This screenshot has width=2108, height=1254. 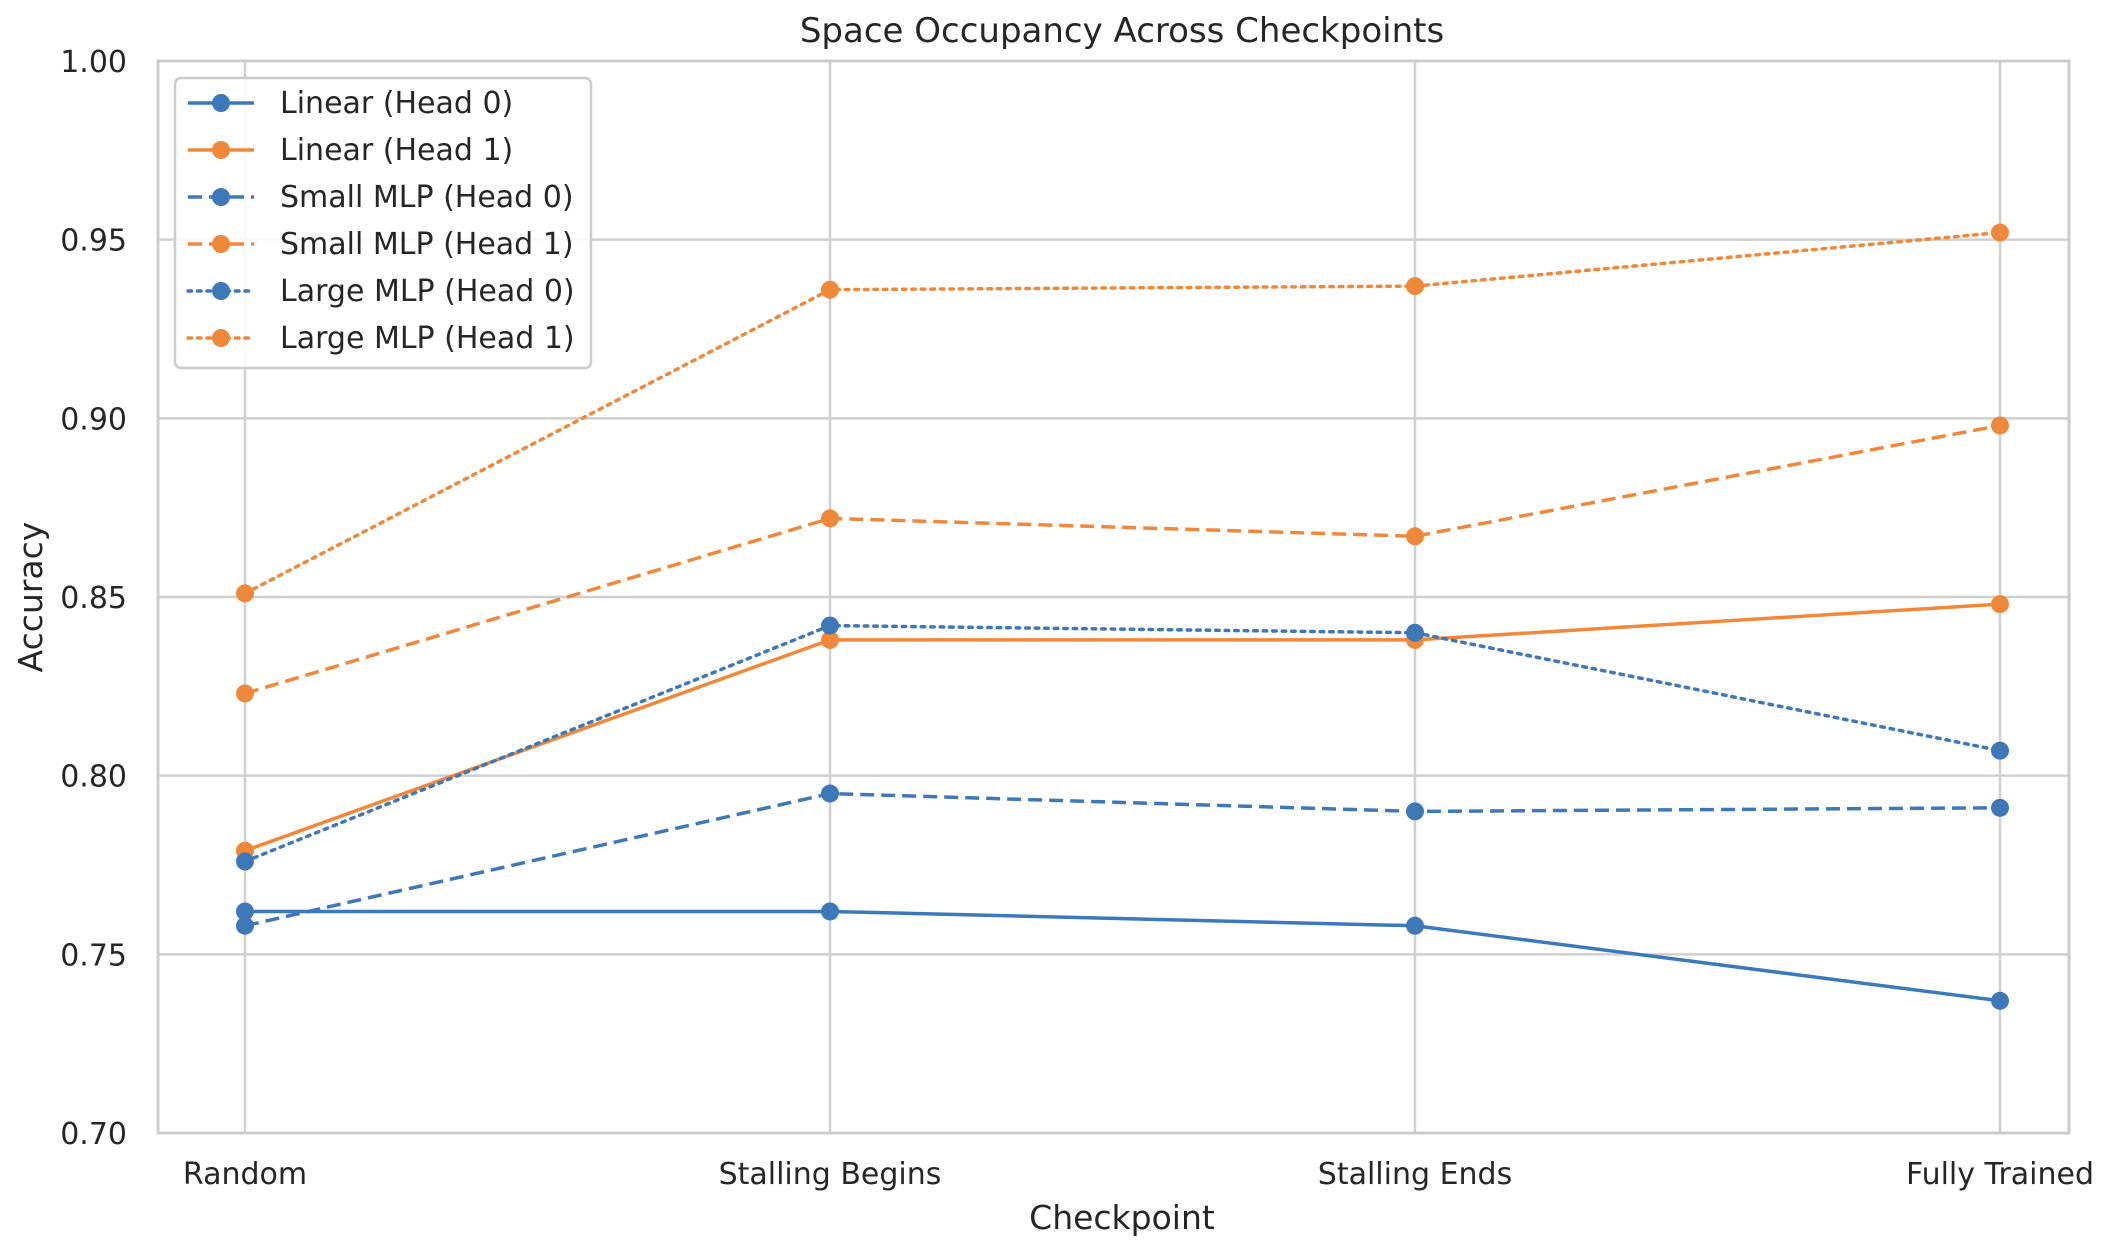 What do you see at coordinates (93, 419) in the screenshot?
I see `y-tick-label: 0.90` at bounding box center [93, 419].